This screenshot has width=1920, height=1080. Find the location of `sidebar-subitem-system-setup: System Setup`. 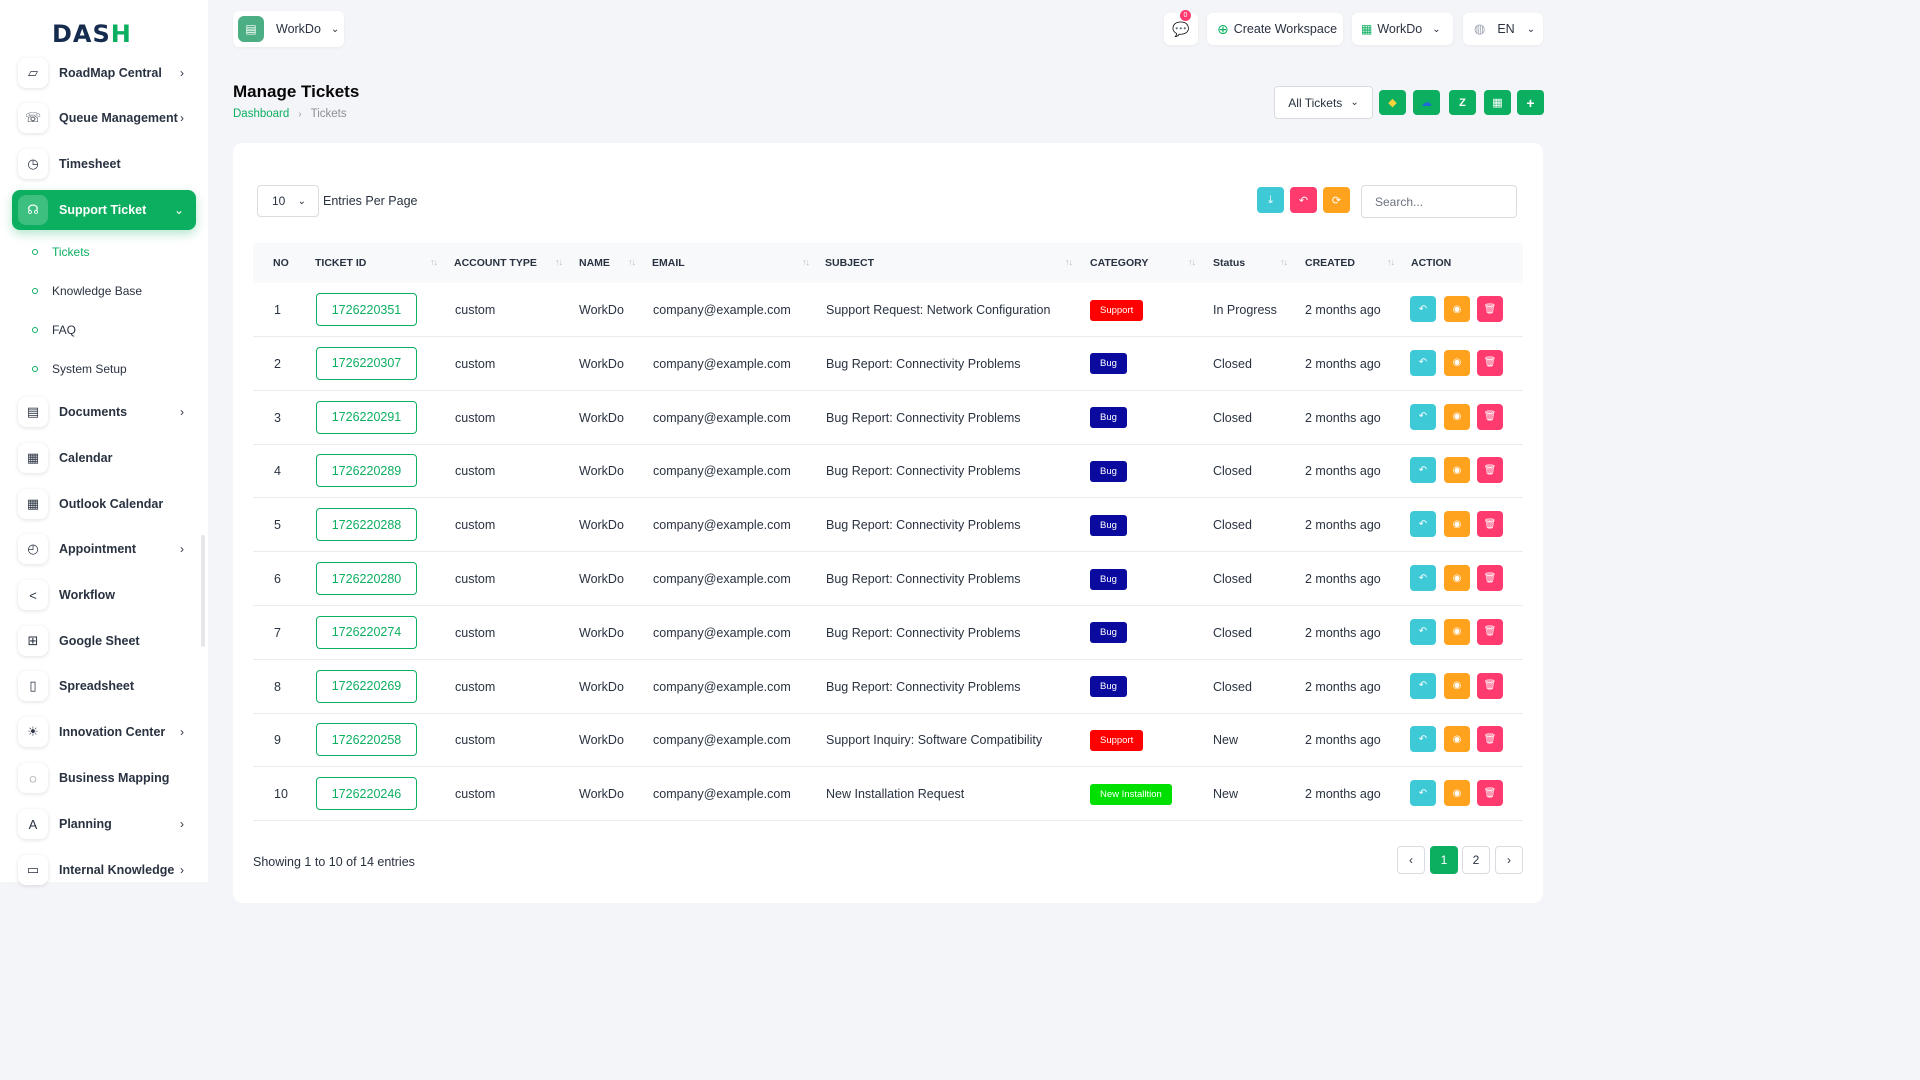

sidebar-subitem-system-setup: System Setup is located at coordinates (79, 369).